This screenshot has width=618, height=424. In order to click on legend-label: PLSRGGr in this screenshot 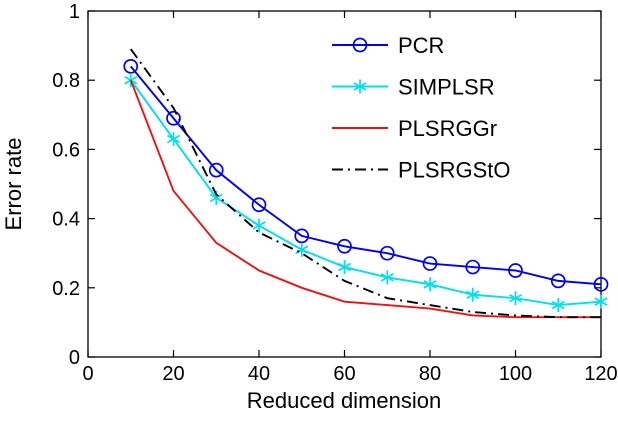, I will do `click(447, 128)`.